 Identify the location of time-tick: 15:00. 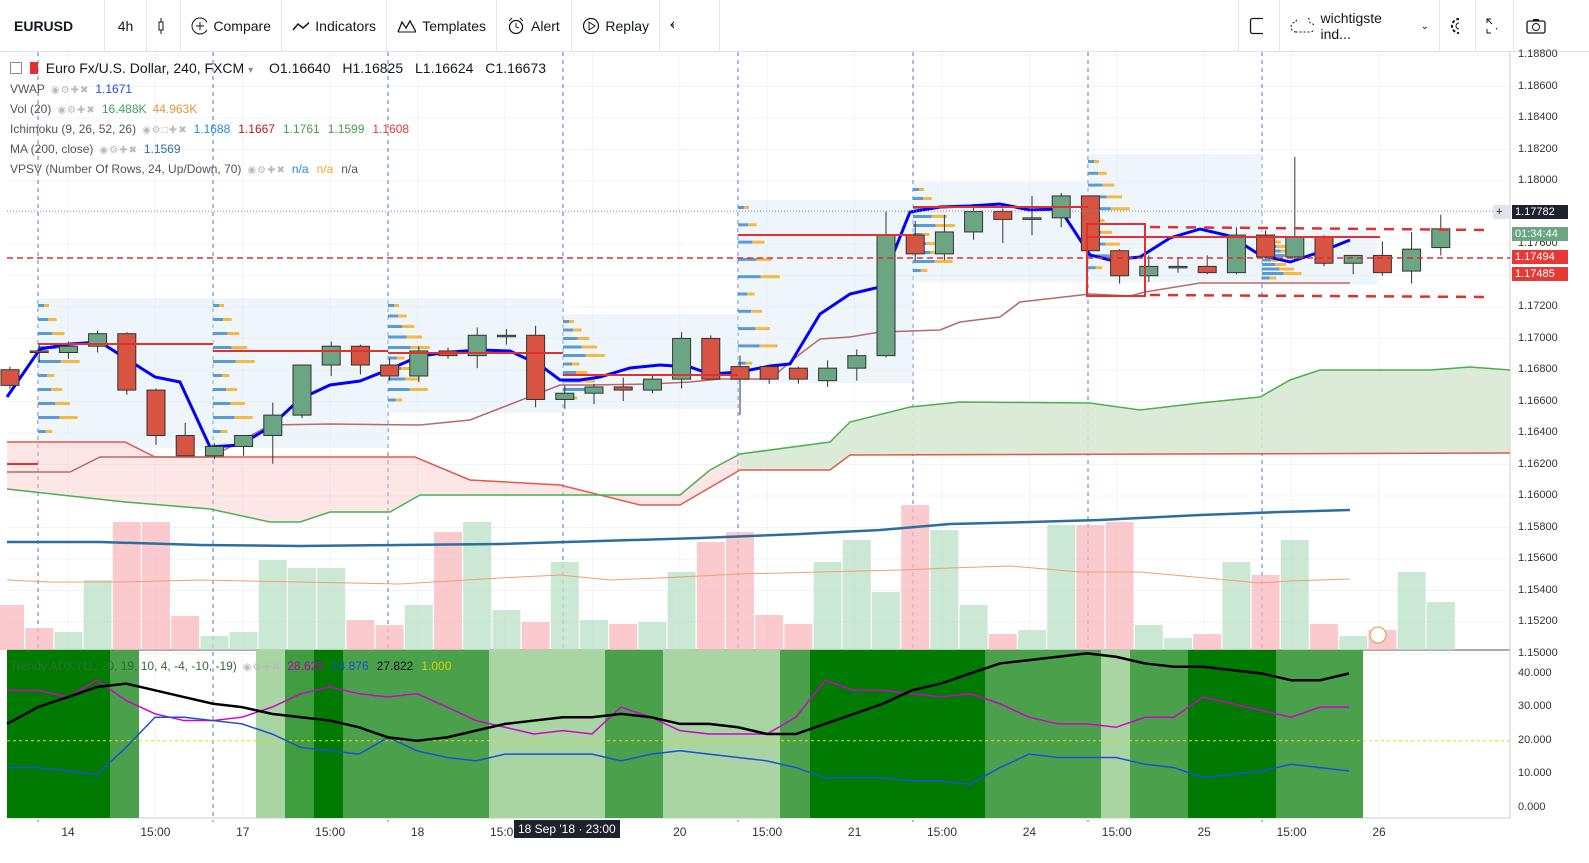
(155, 832).